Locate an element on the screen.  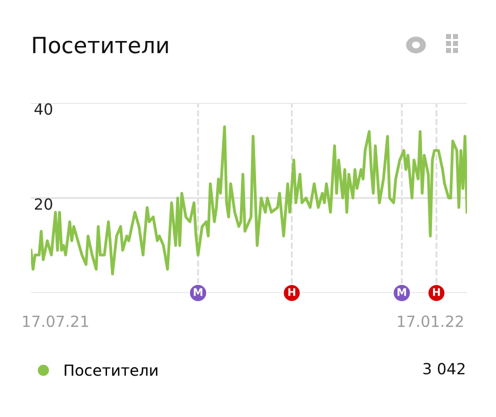
legend-label: Посетители is located at coordinates (111, 370).